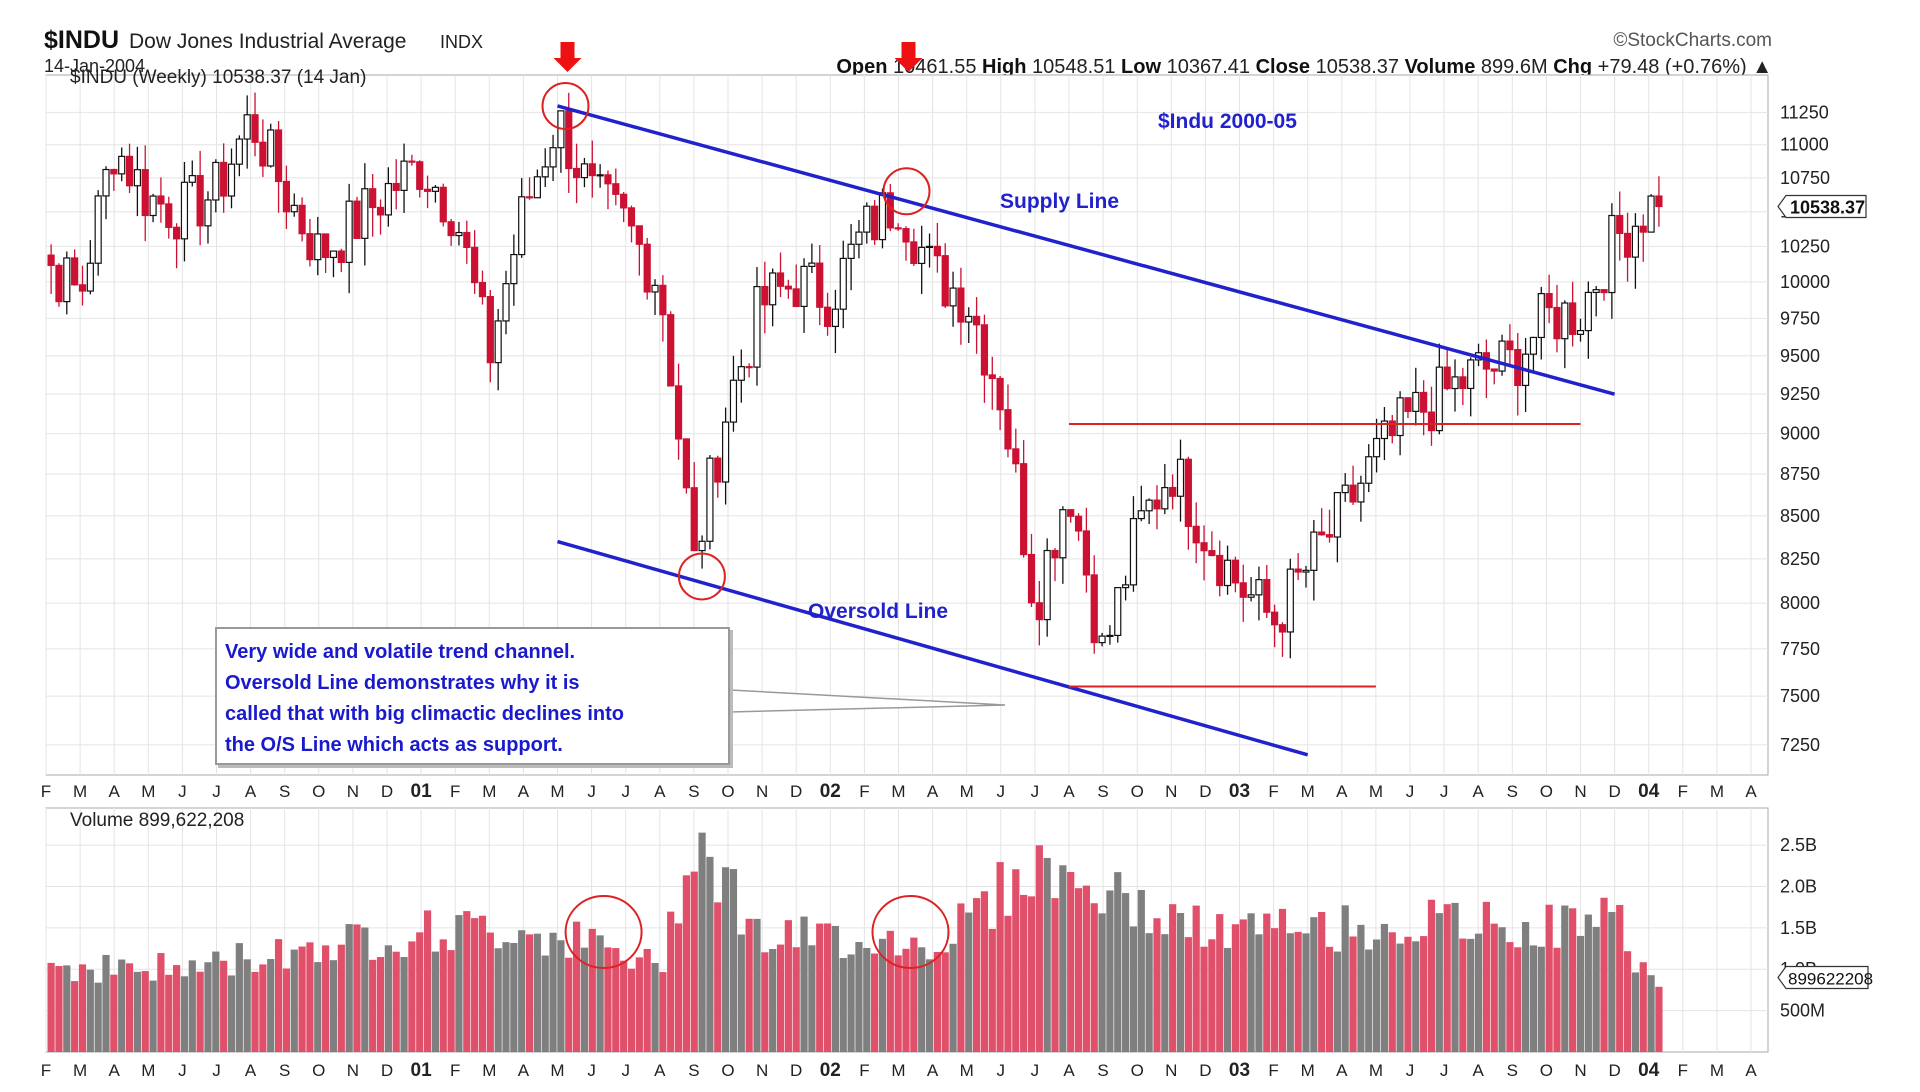 This screenshot has width=1920, height=1092. I want to click on volume-x-tick-label: F, so click(1683, 1070).